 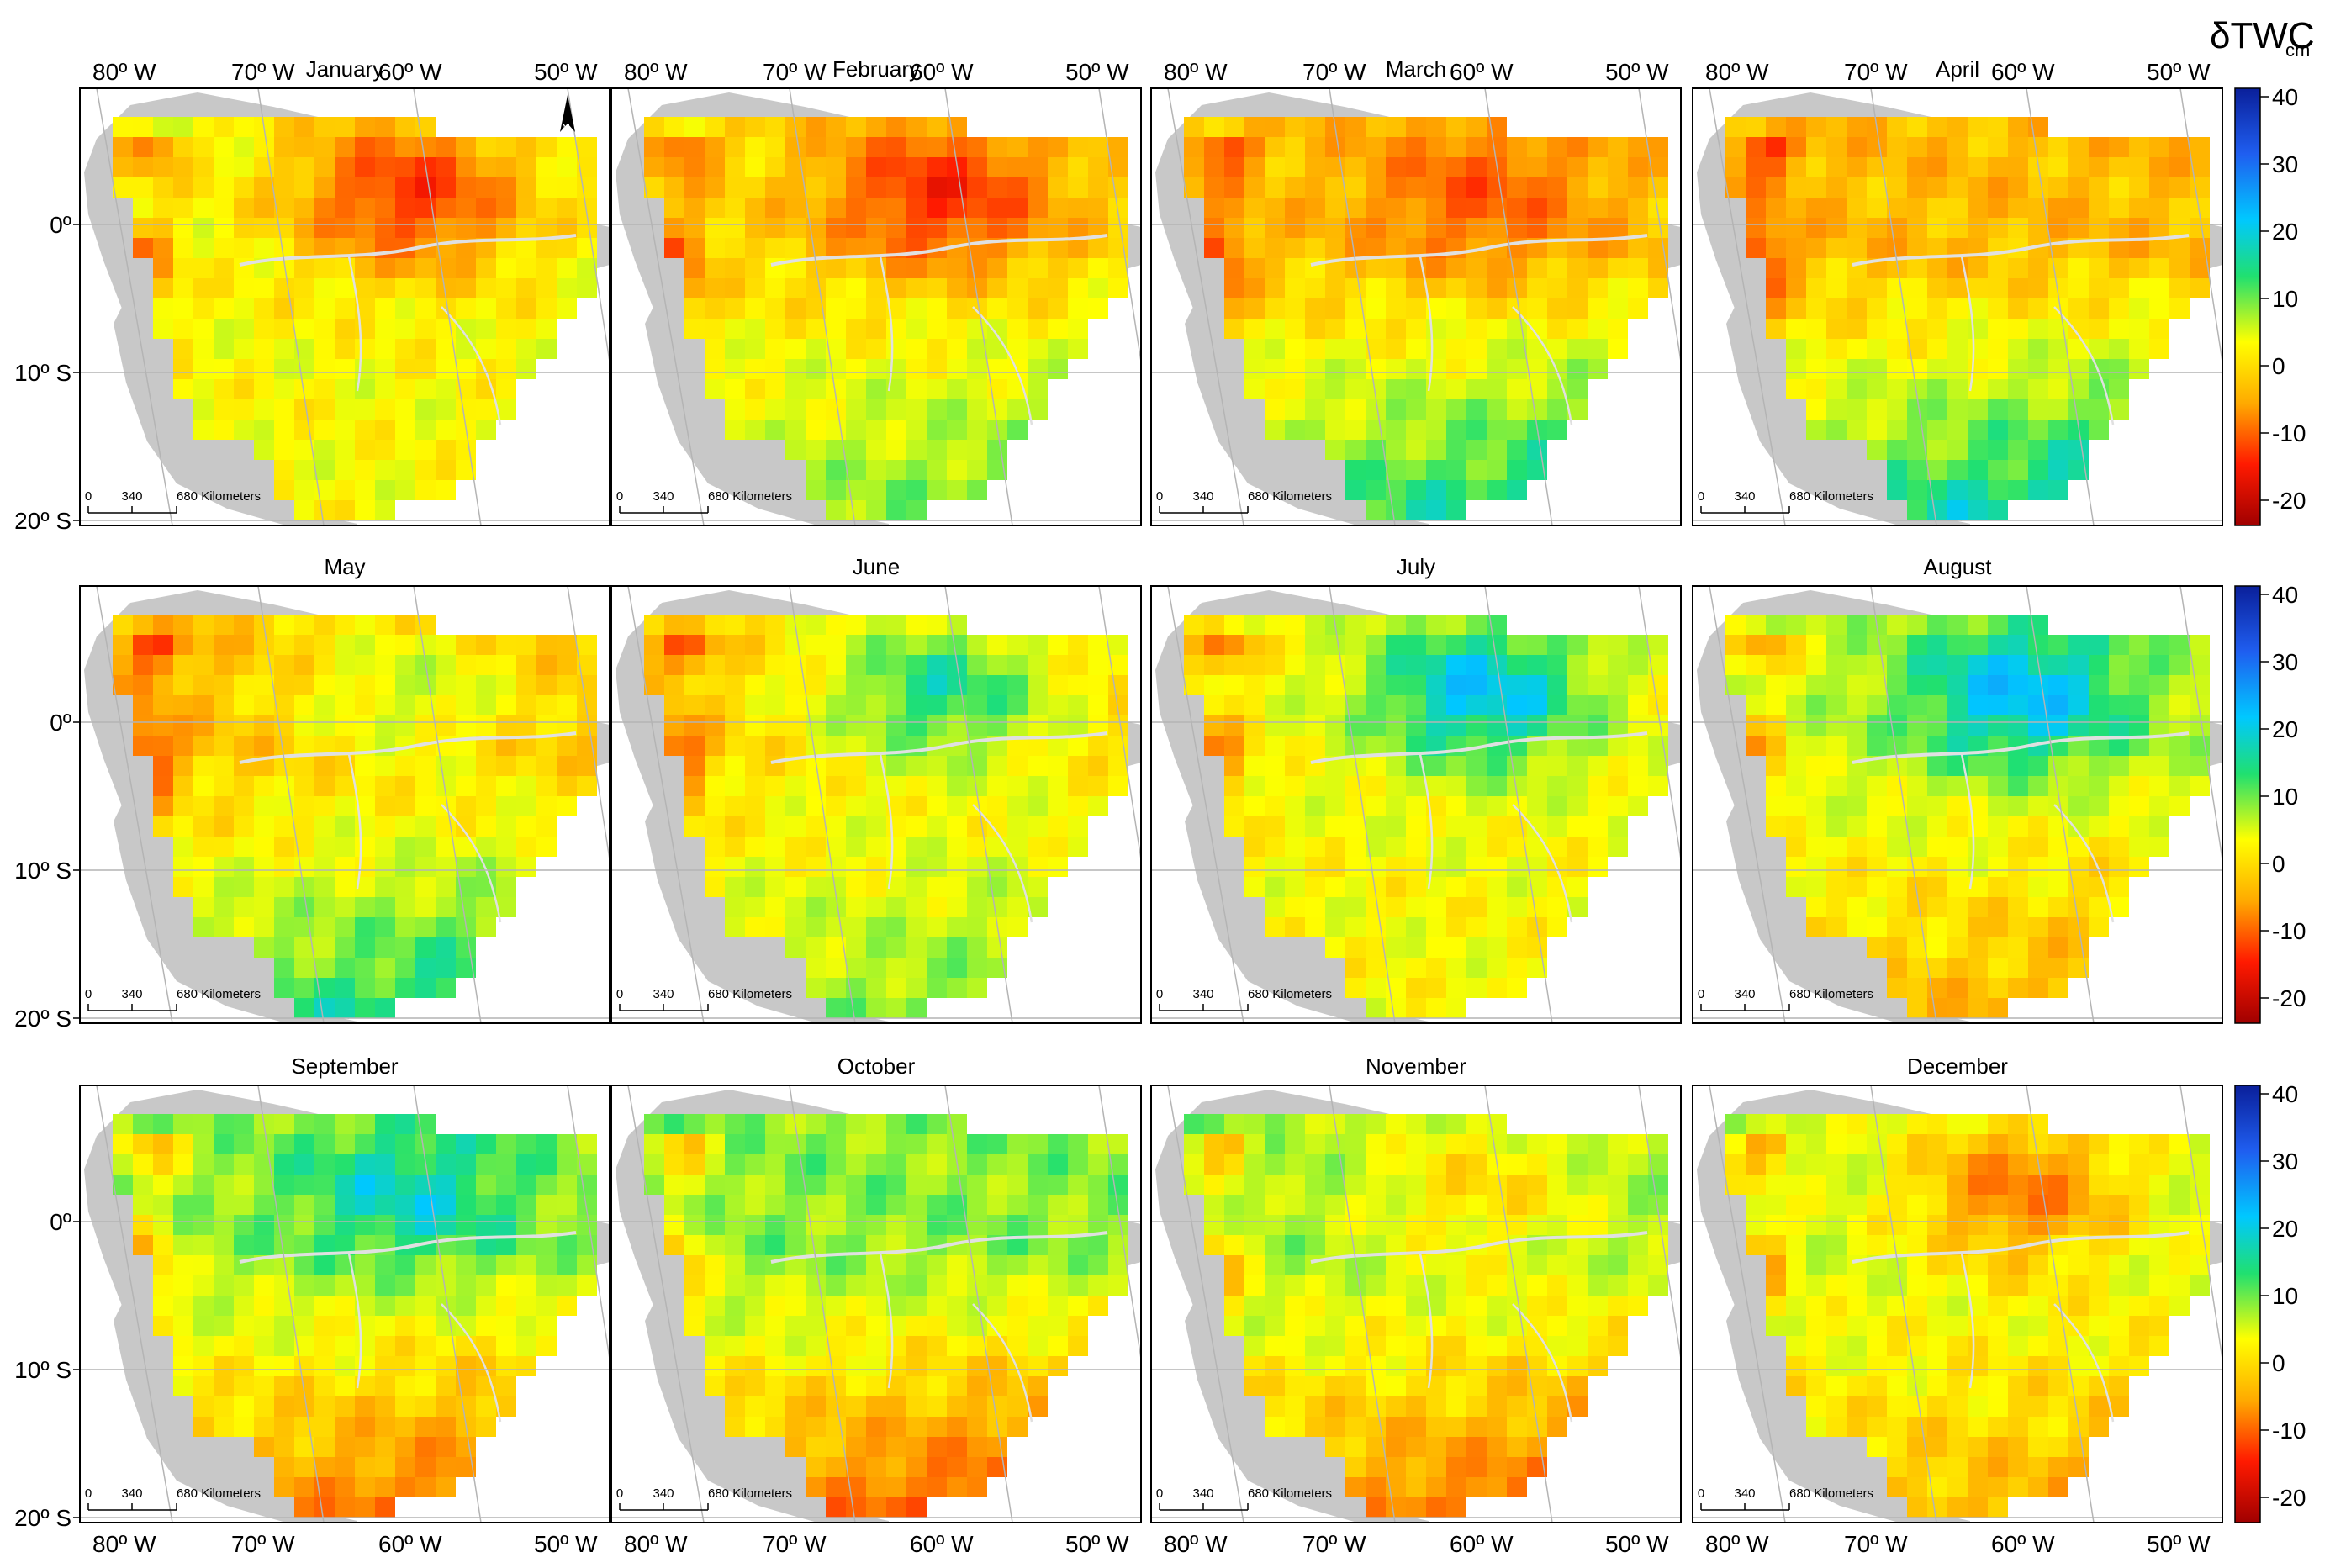 I want to click on twc-cells, so click(x=886, y=1316).